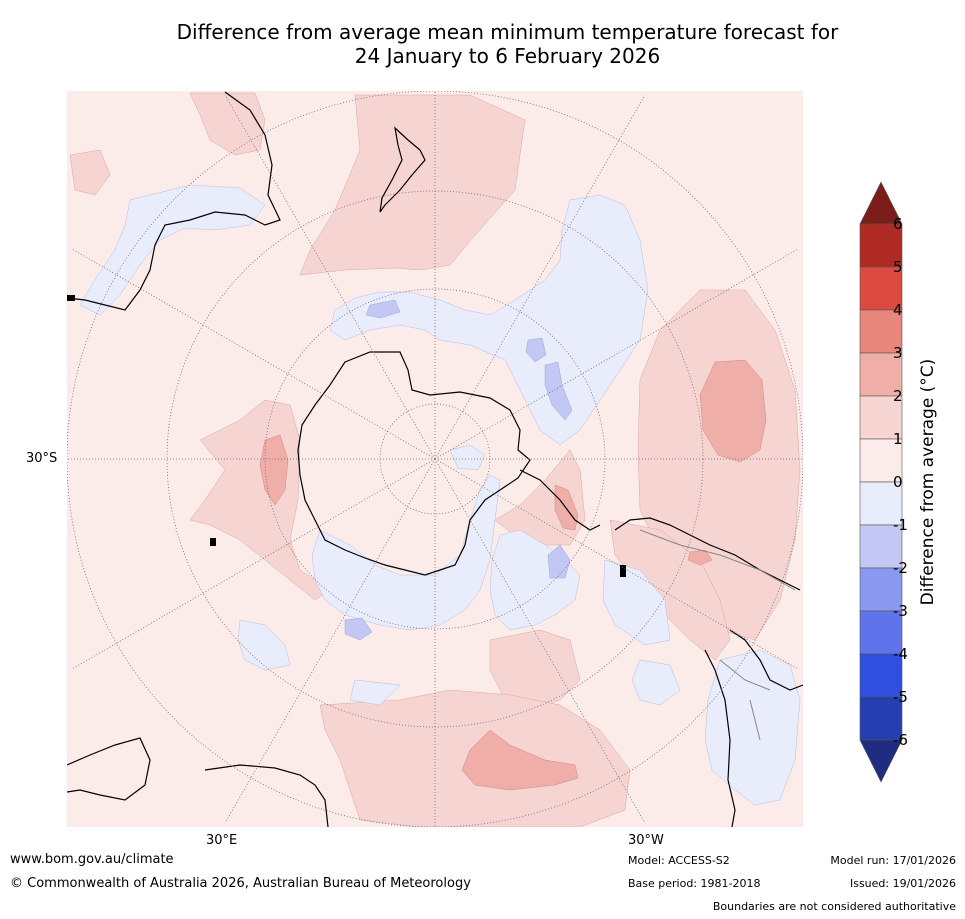 The height and width of the screenshot is (919, 965). I want to click on south-america-coastline, so click(707, 554).